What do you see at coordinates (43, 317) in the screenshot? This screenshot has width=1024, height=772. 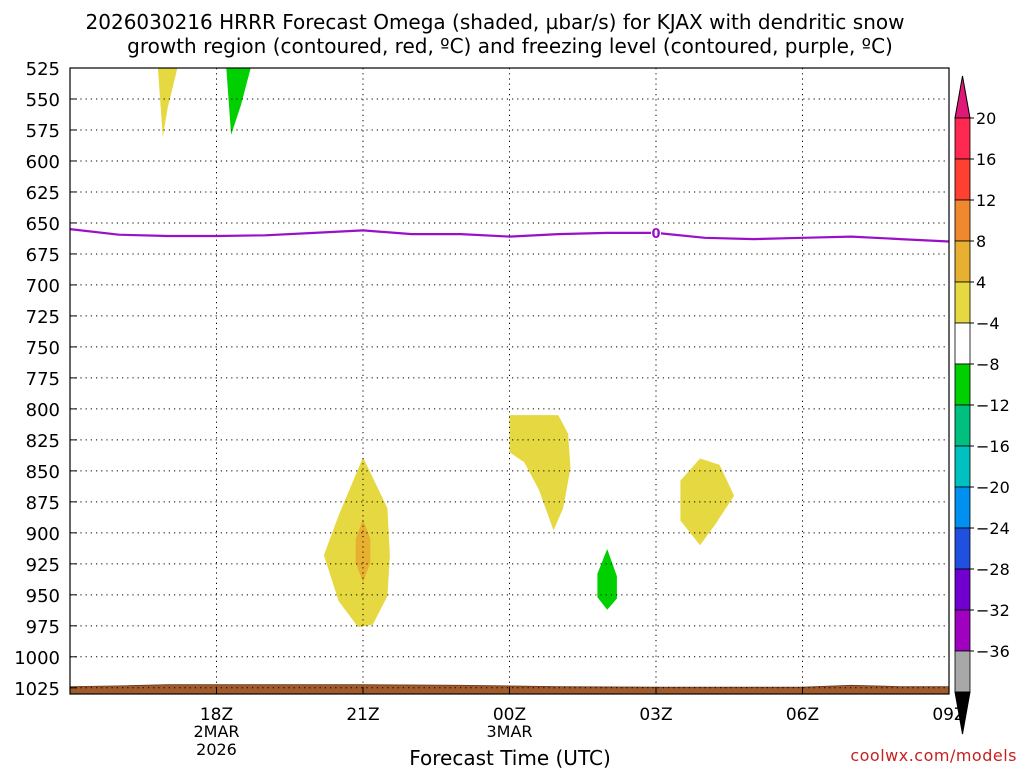 I see `y-tick-label-725: 725` at bounding box center [43, 317].